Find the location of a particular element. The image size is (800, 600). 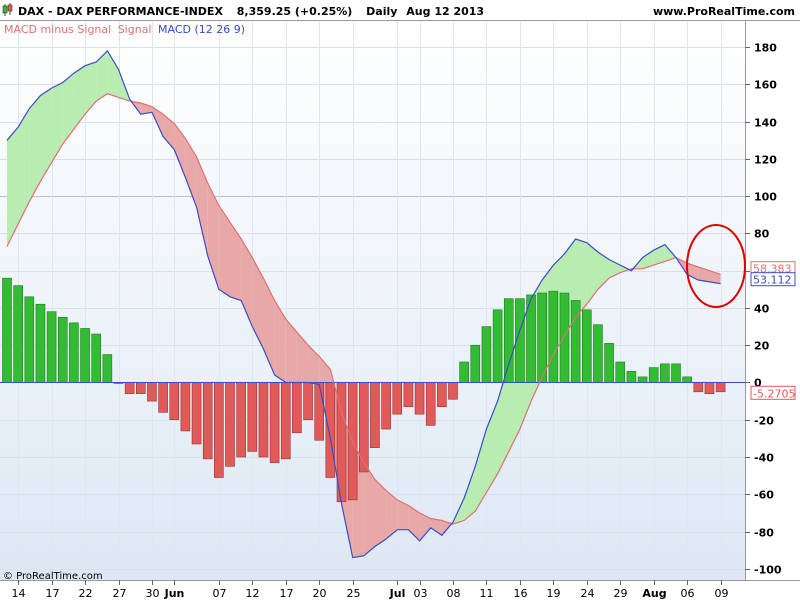

x-tick-label: 20 is located at coordinates (320, 593).